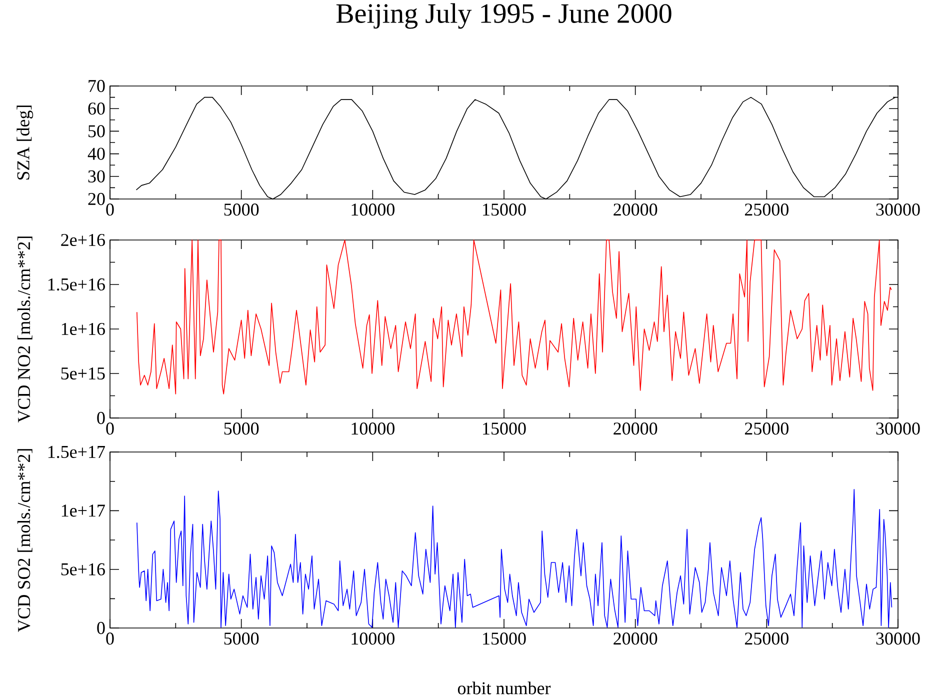 The height and width of the screenshot is (699, 932). I want to click on y-tick-label: 70, so click(96, 86).